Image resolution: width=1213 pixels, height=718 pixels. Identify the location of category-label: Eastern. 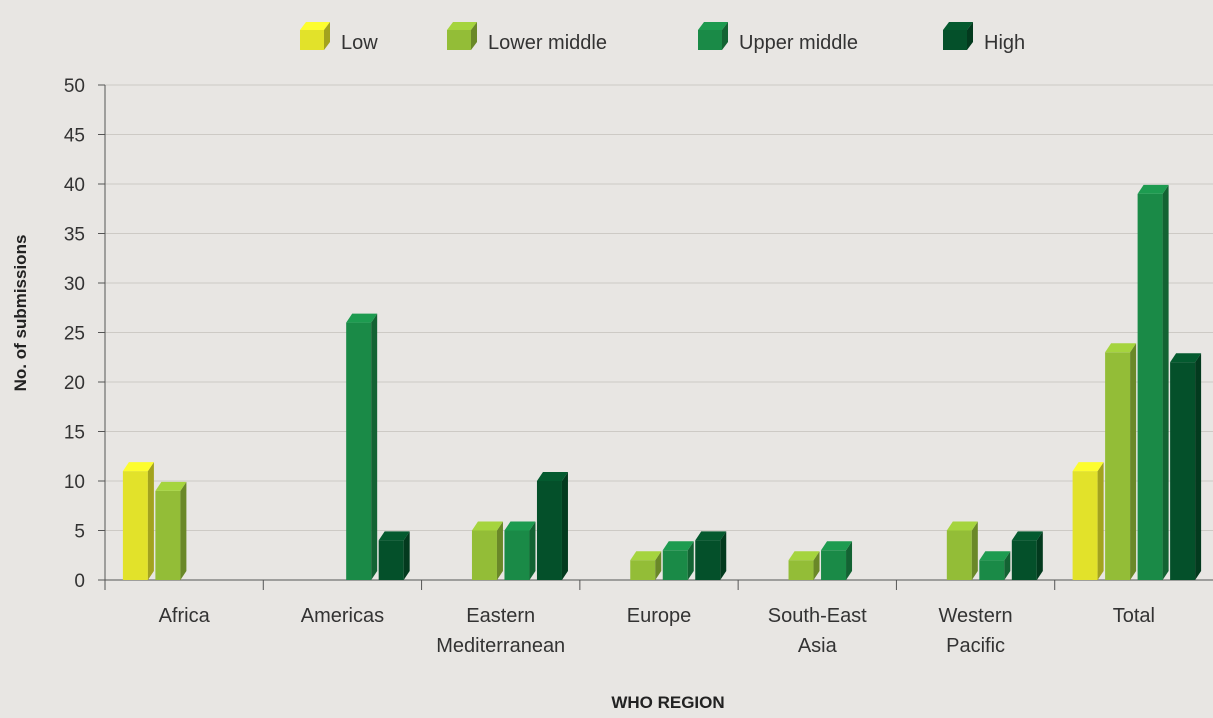
(500, 616).